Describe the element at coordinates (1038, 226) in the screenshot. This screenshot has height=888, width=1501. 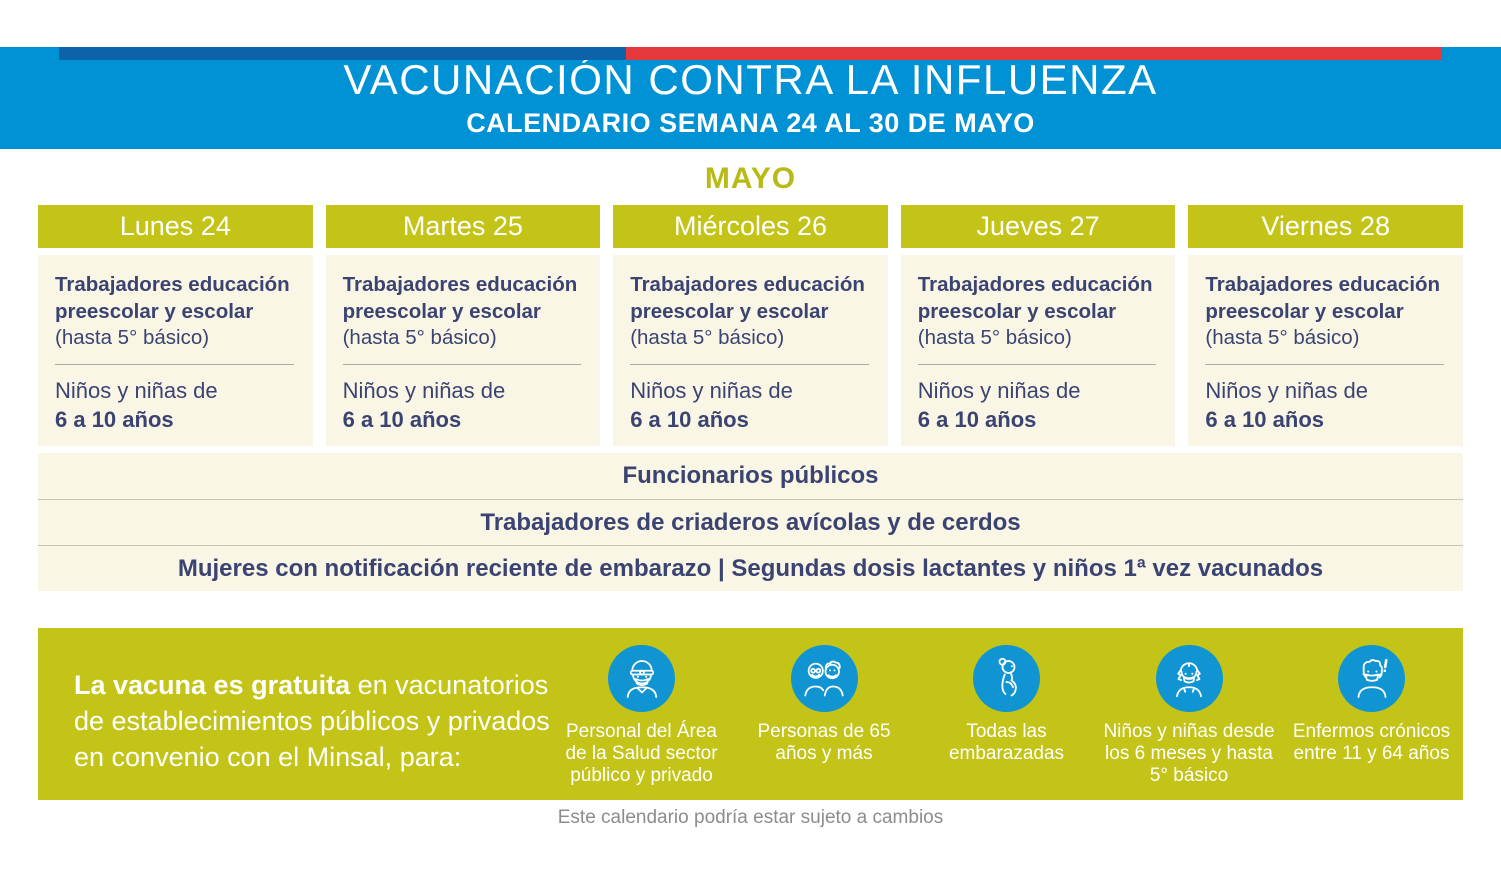
I see `day-header: Jueves 27` at that location.